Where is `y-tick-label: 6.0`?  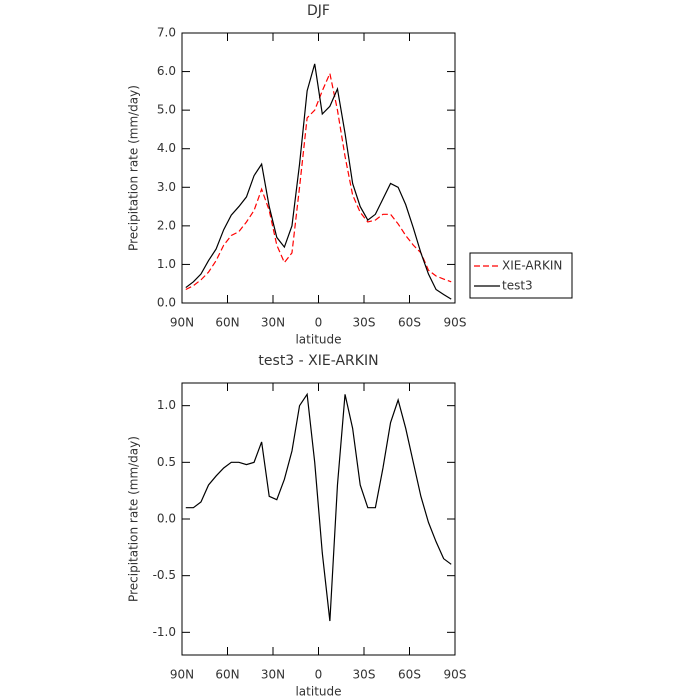
y-tick-label: 6.0 is located at coordinates (166, 71).